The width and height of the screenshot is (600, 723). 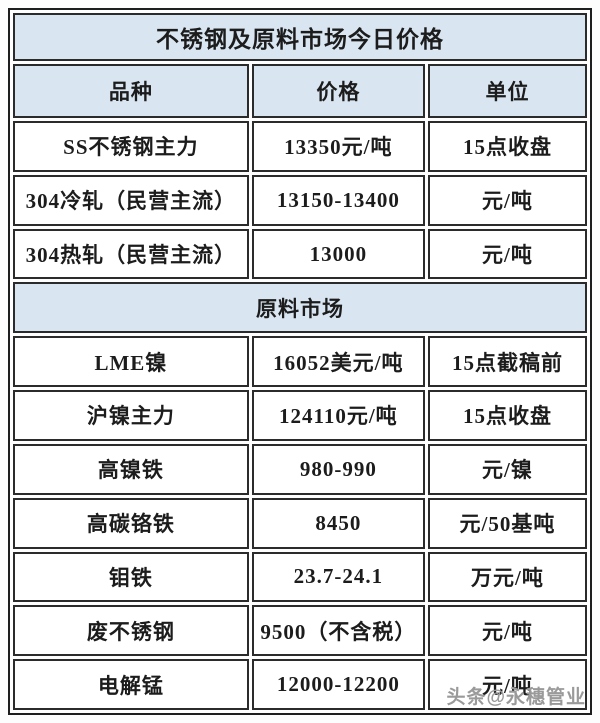 I want to click on cell-price: 9500（不含税）, so click(x=338, y=631).